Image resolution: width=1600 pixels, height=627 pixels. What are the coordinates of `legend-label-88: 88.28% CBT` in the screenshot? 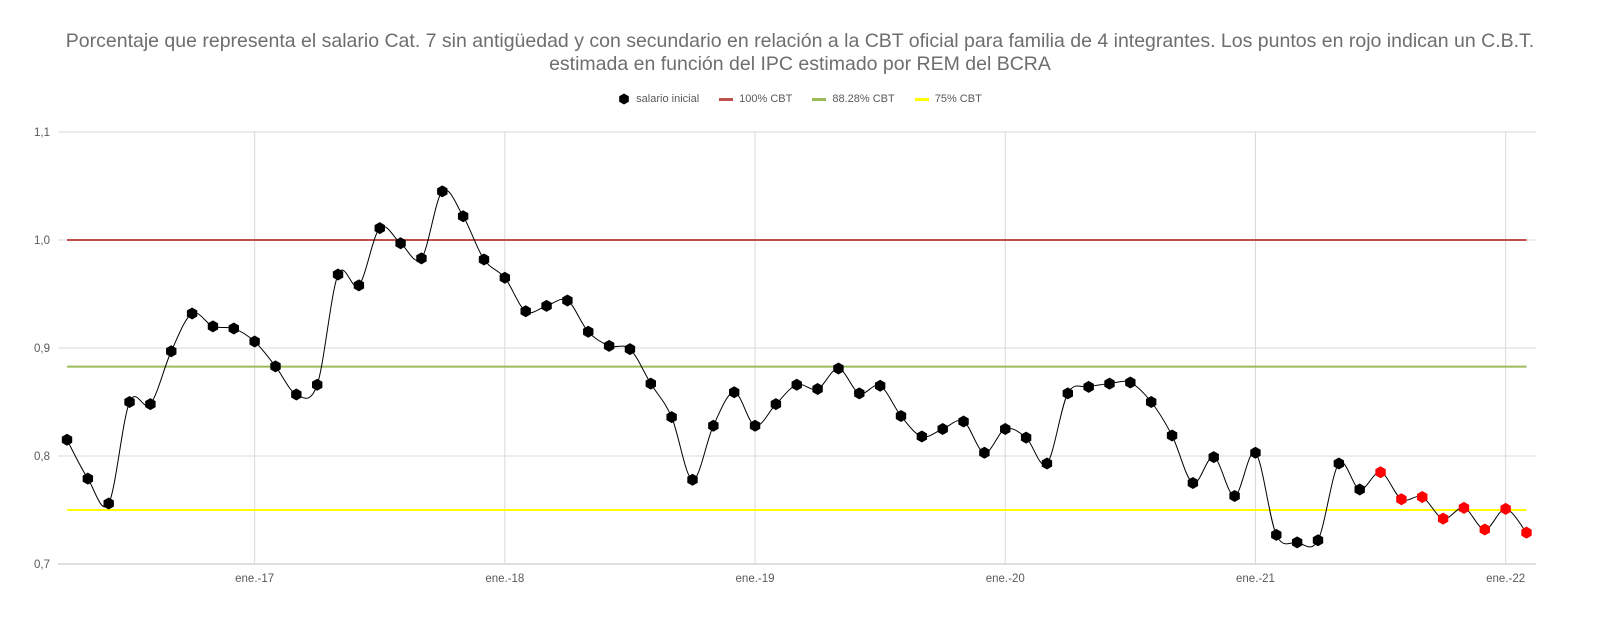 It's located at (863, 99).